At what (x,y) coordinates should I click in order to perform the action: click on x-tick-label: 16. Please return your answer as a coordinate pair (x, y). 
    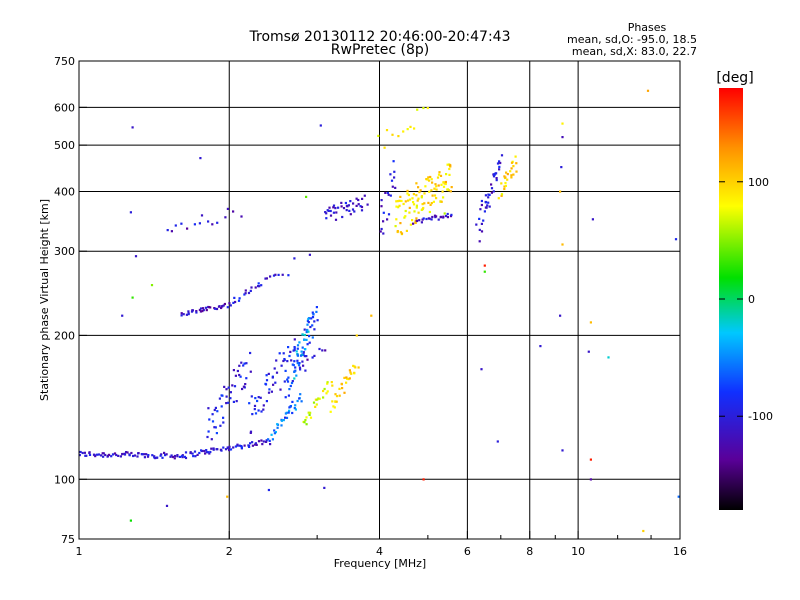
    Looking at the image, I should click on (680, 551).